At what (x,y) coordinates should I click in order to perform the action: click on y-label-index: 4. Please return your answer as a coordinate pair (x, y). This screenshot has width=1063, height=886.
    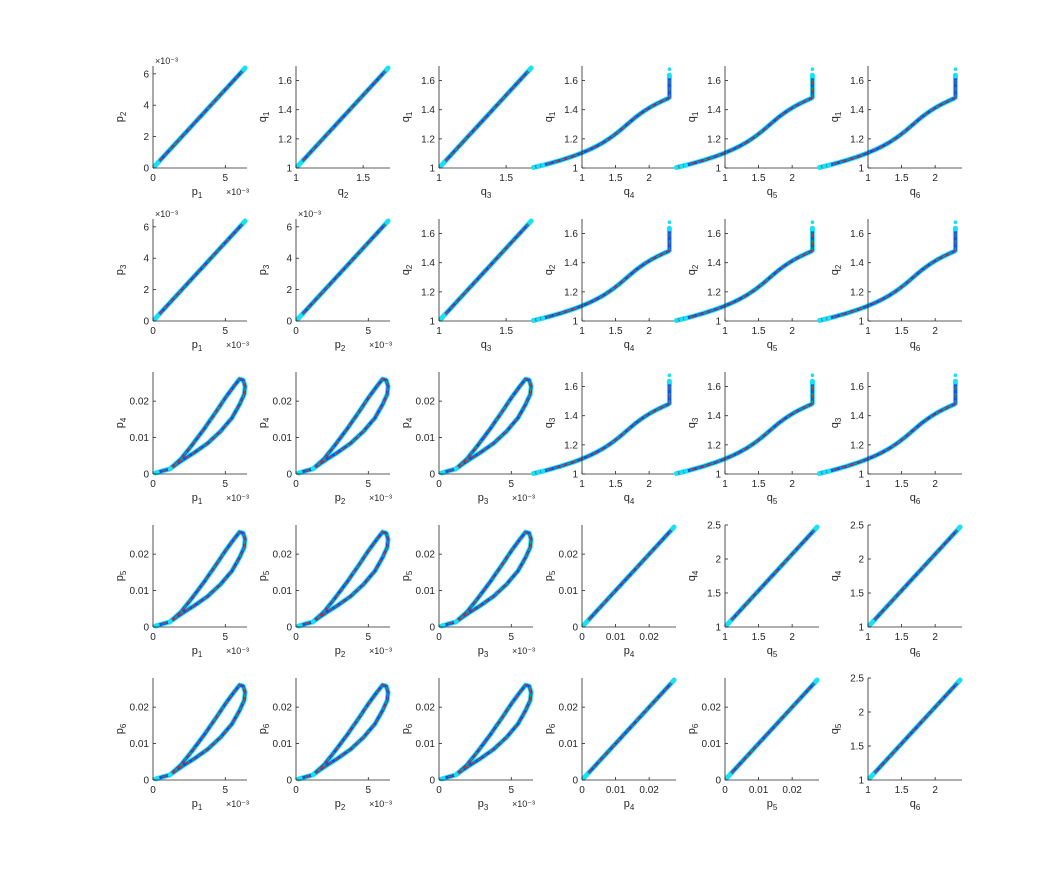
    Looking at the image, I should click on (266, 419).